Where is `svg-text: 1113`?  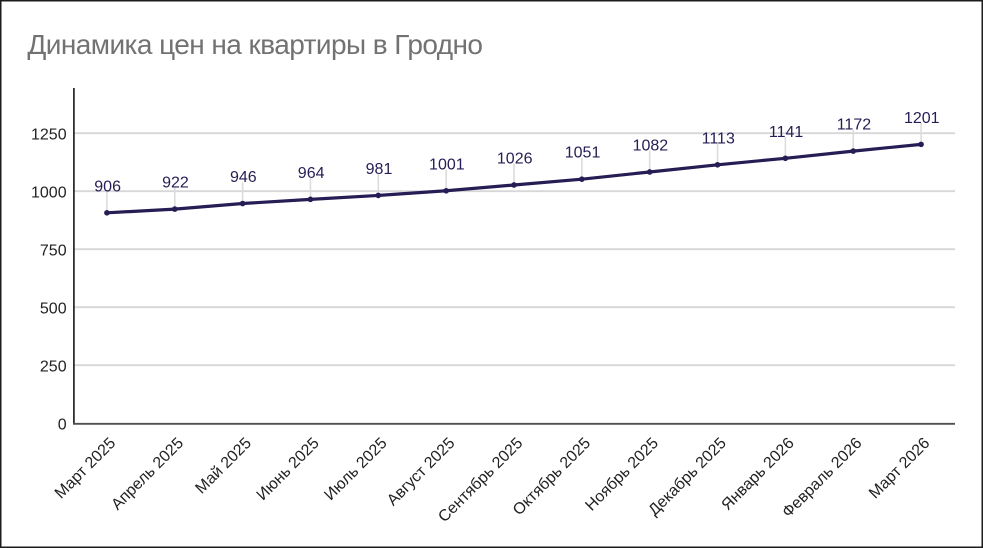
svg-text: 1113 is located at coordinates (718, 138).